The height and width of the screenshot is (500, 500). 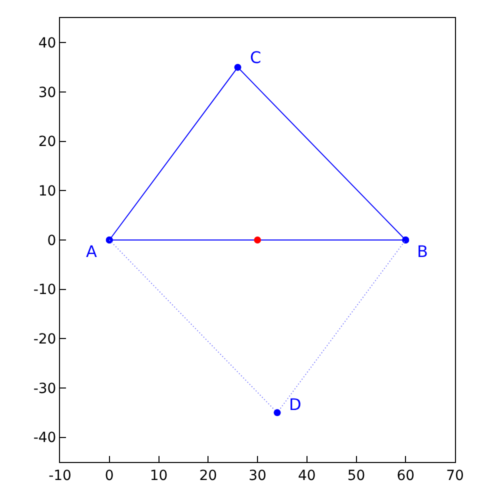 I want to click on y-tick-label: -10, so click(x=44, y=290).